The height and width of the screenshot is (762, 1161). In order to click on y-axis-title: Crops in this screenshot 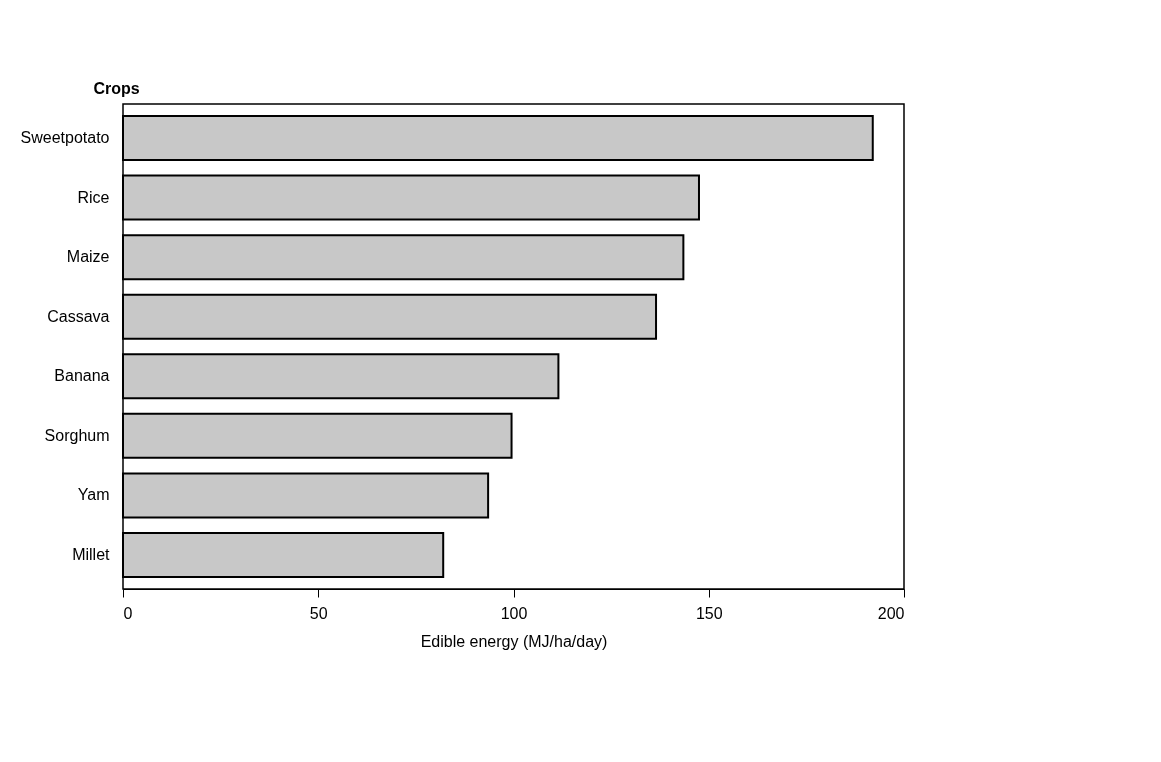, I will do `click(116, 88)`.